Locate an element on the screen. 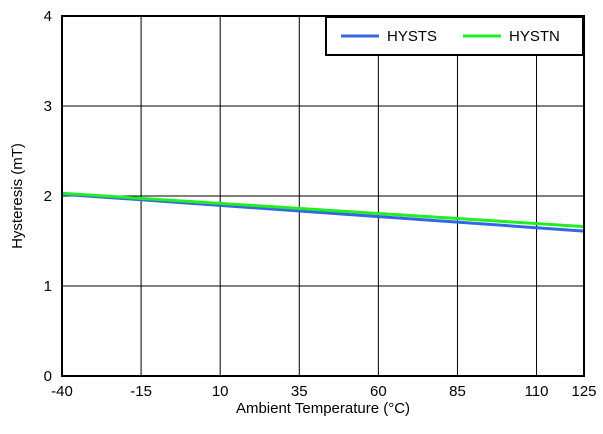 This screenshot has height=434, width=603. x-axis-title: Ambient Temperature (°C) is located at coordinates (323, 408).